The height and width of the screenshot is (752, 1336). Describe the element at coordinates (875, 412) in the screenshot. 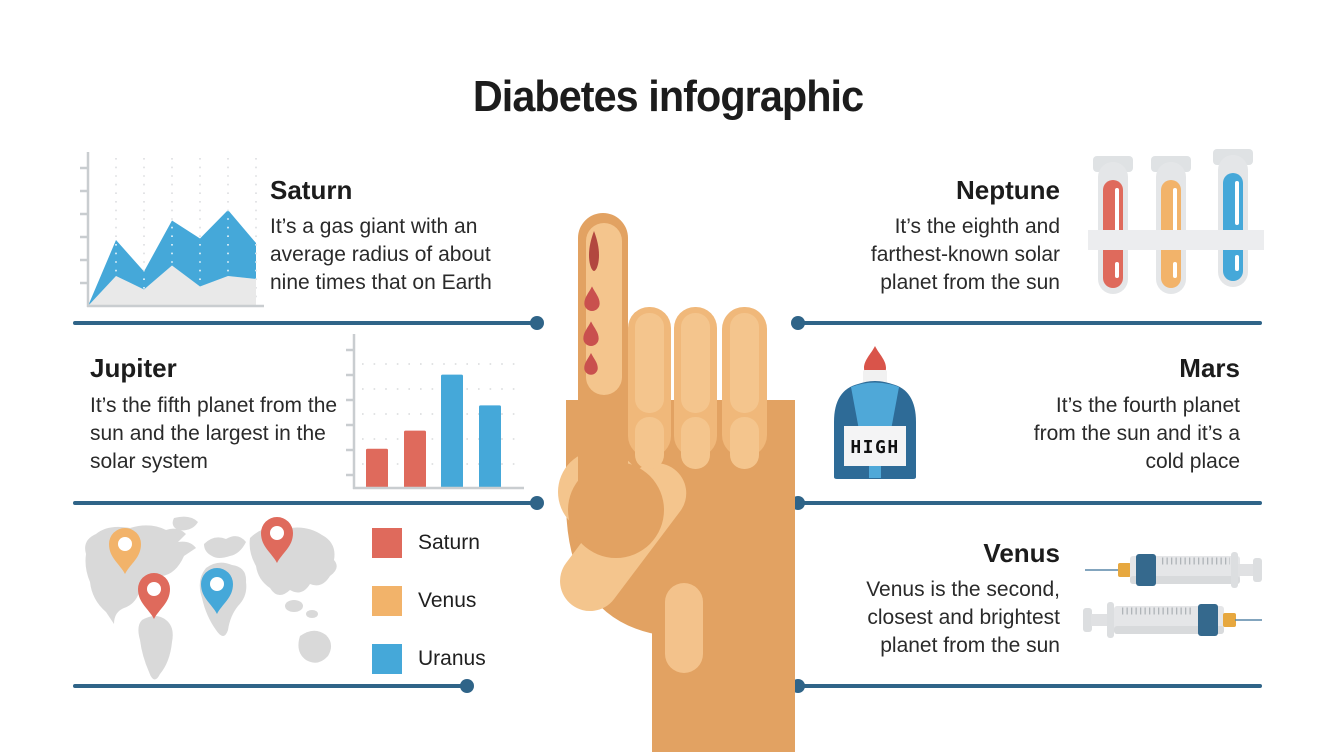

I see `glucose-meter-icon: HIGH` at that location.